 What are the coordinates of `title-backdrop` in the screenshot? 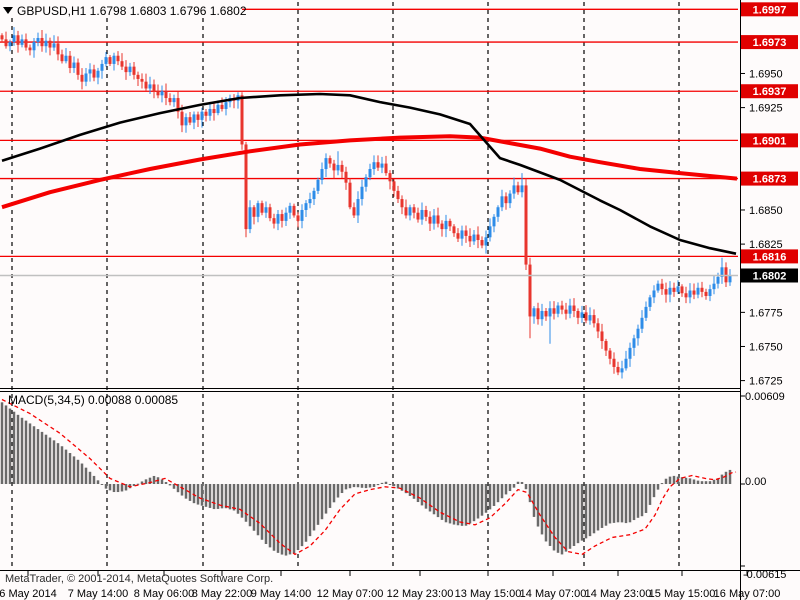 It's located at (121, 9).